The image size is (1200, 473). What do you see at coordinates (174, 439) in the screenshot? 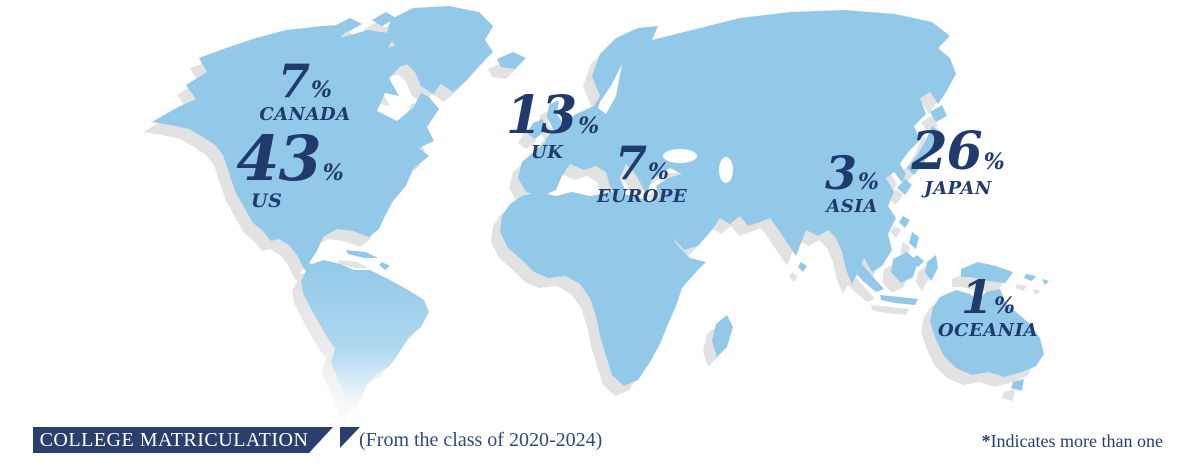
I see `title-banner-label: COLLEGE MATRICULATION` at bounding box center [174, 439].